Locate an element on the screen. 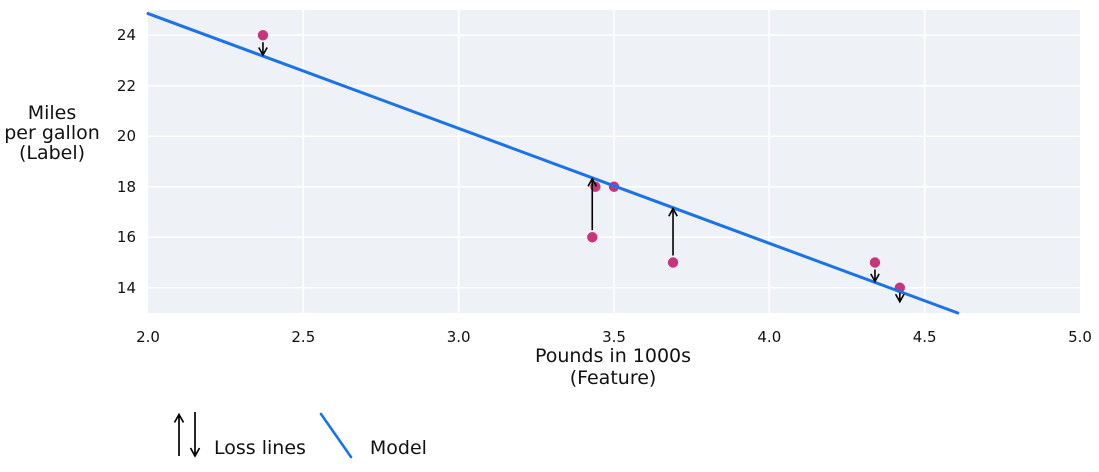 The height and width of the screenshot is (472, 1099). x-axis-label-line-2: (Feature) is located at coordinates (613, 378).